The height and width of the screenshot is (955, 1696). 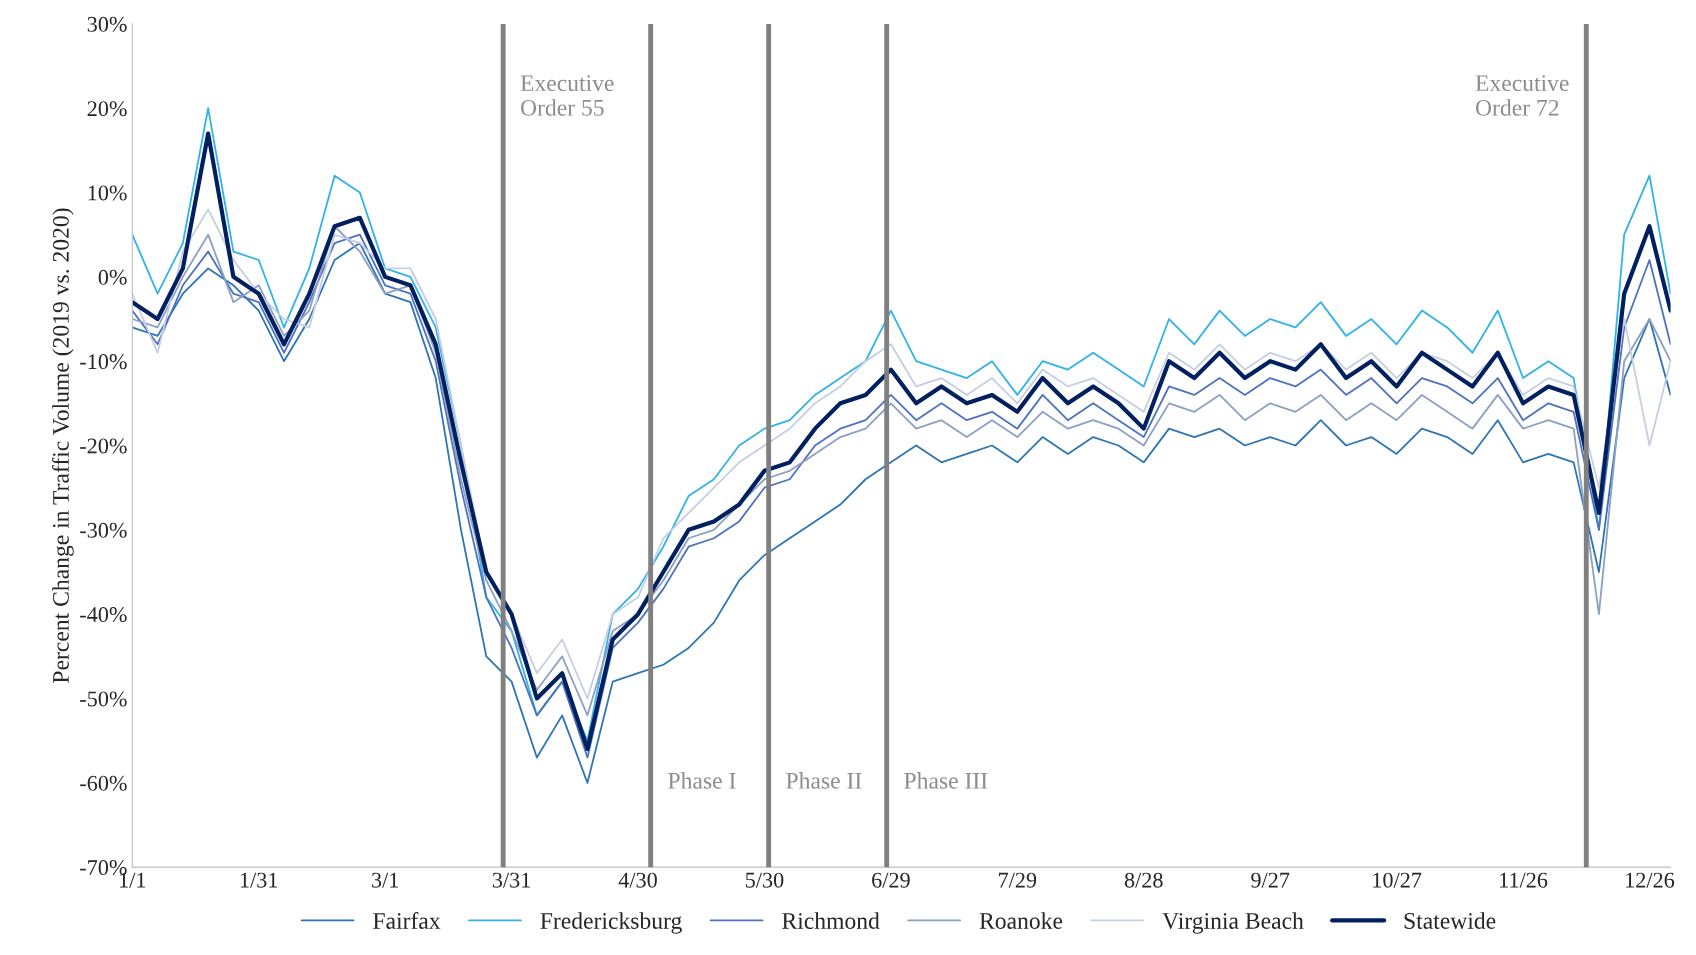 What do you see at coordinates (637, 880) in the screenshot?
I see `x-tick-label: 4/30` at bounding box center [637, 880].